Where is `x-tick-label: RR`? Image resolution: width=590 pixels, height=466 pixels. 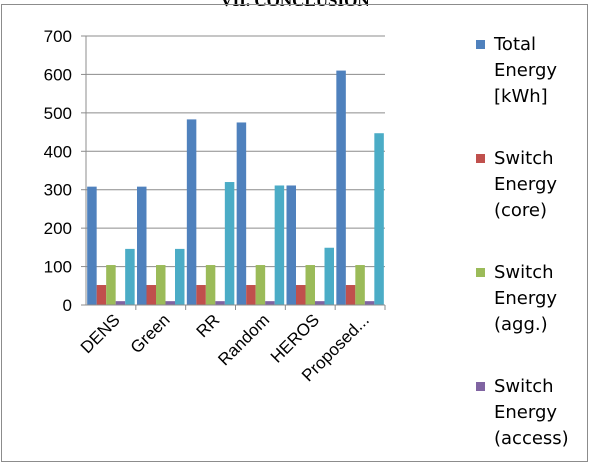 x-tick-label: RR is located at coordinates (208, 325).